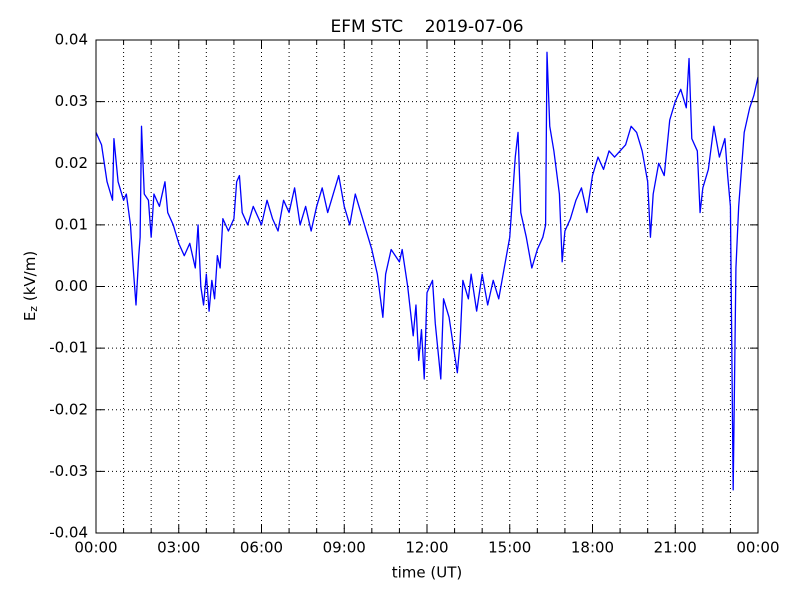 The width and height of the screenshot is (800, 600). What do you see at coordinates (509, 548) in the screenshot?
I see `x-tick-label: 15:00` at bounding box center [509, 548].